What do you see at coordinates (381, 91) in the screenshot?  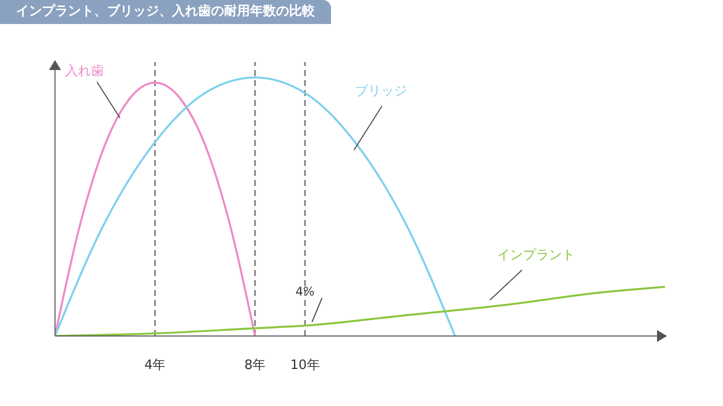 I see `text: ブリッジ` at bounding box center [381, 91].